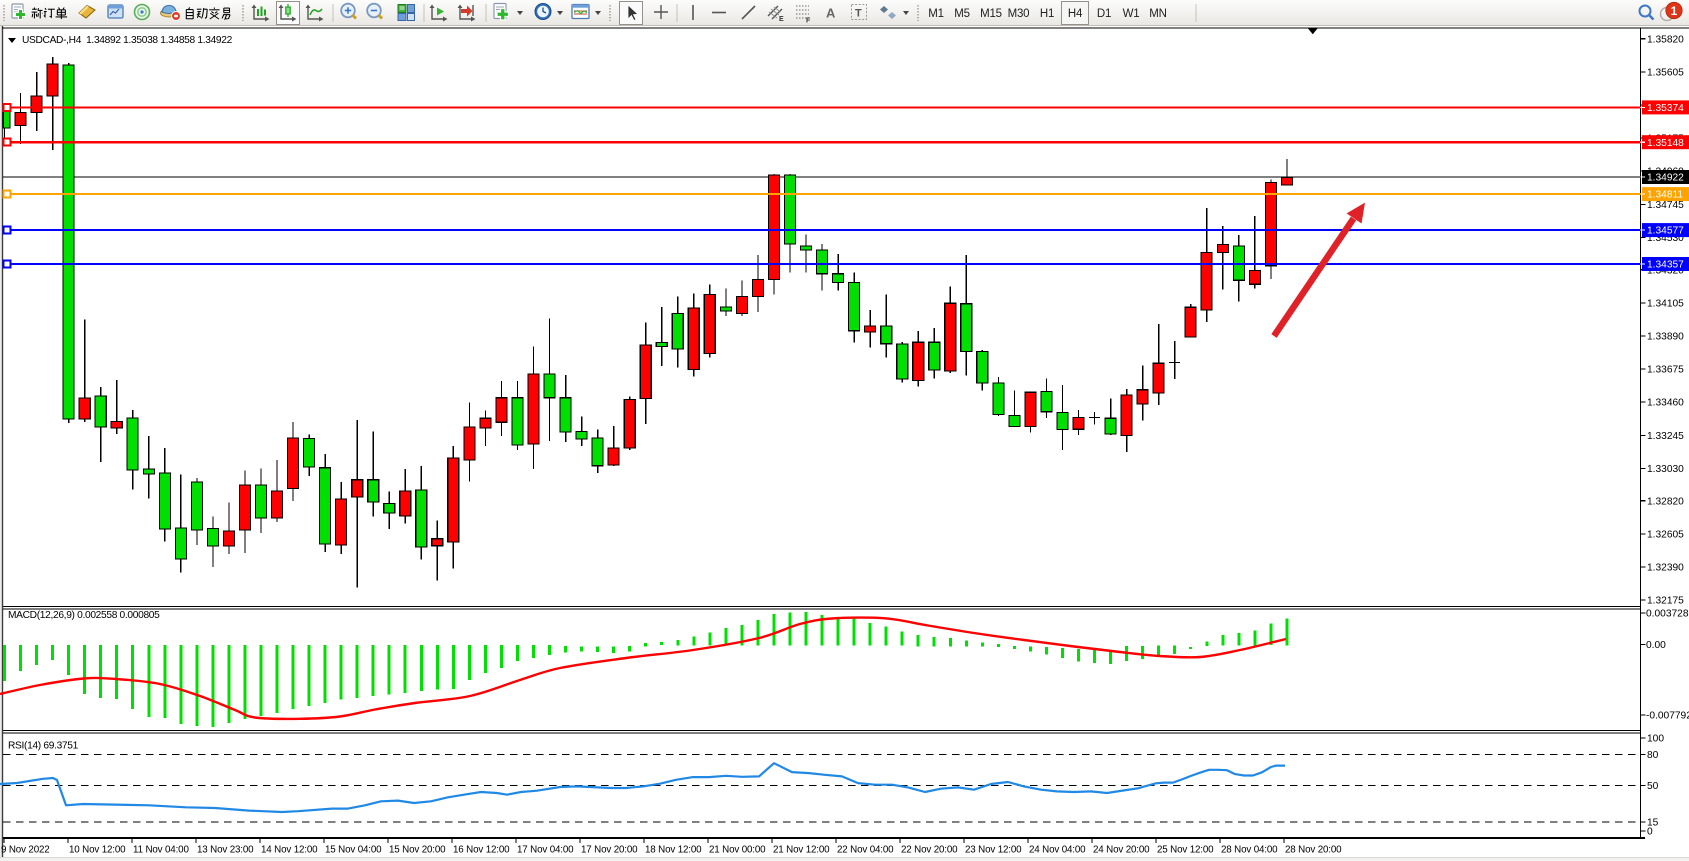  Describe the element at coordinates (1667, 716) in the screenshot. I see `svg-text: -0.007792` at that location.